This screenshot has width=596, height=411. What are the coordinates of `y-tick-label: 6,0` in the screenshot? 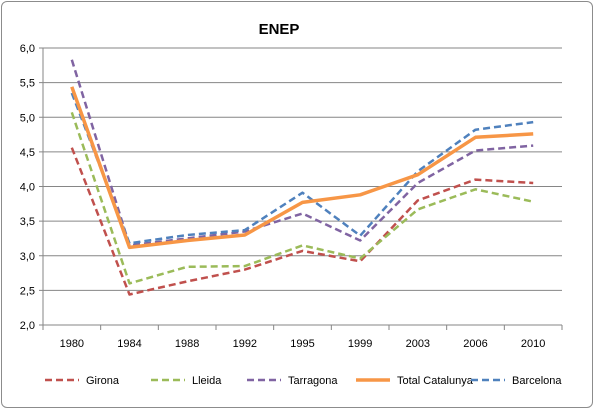 It's located at (27, 49).